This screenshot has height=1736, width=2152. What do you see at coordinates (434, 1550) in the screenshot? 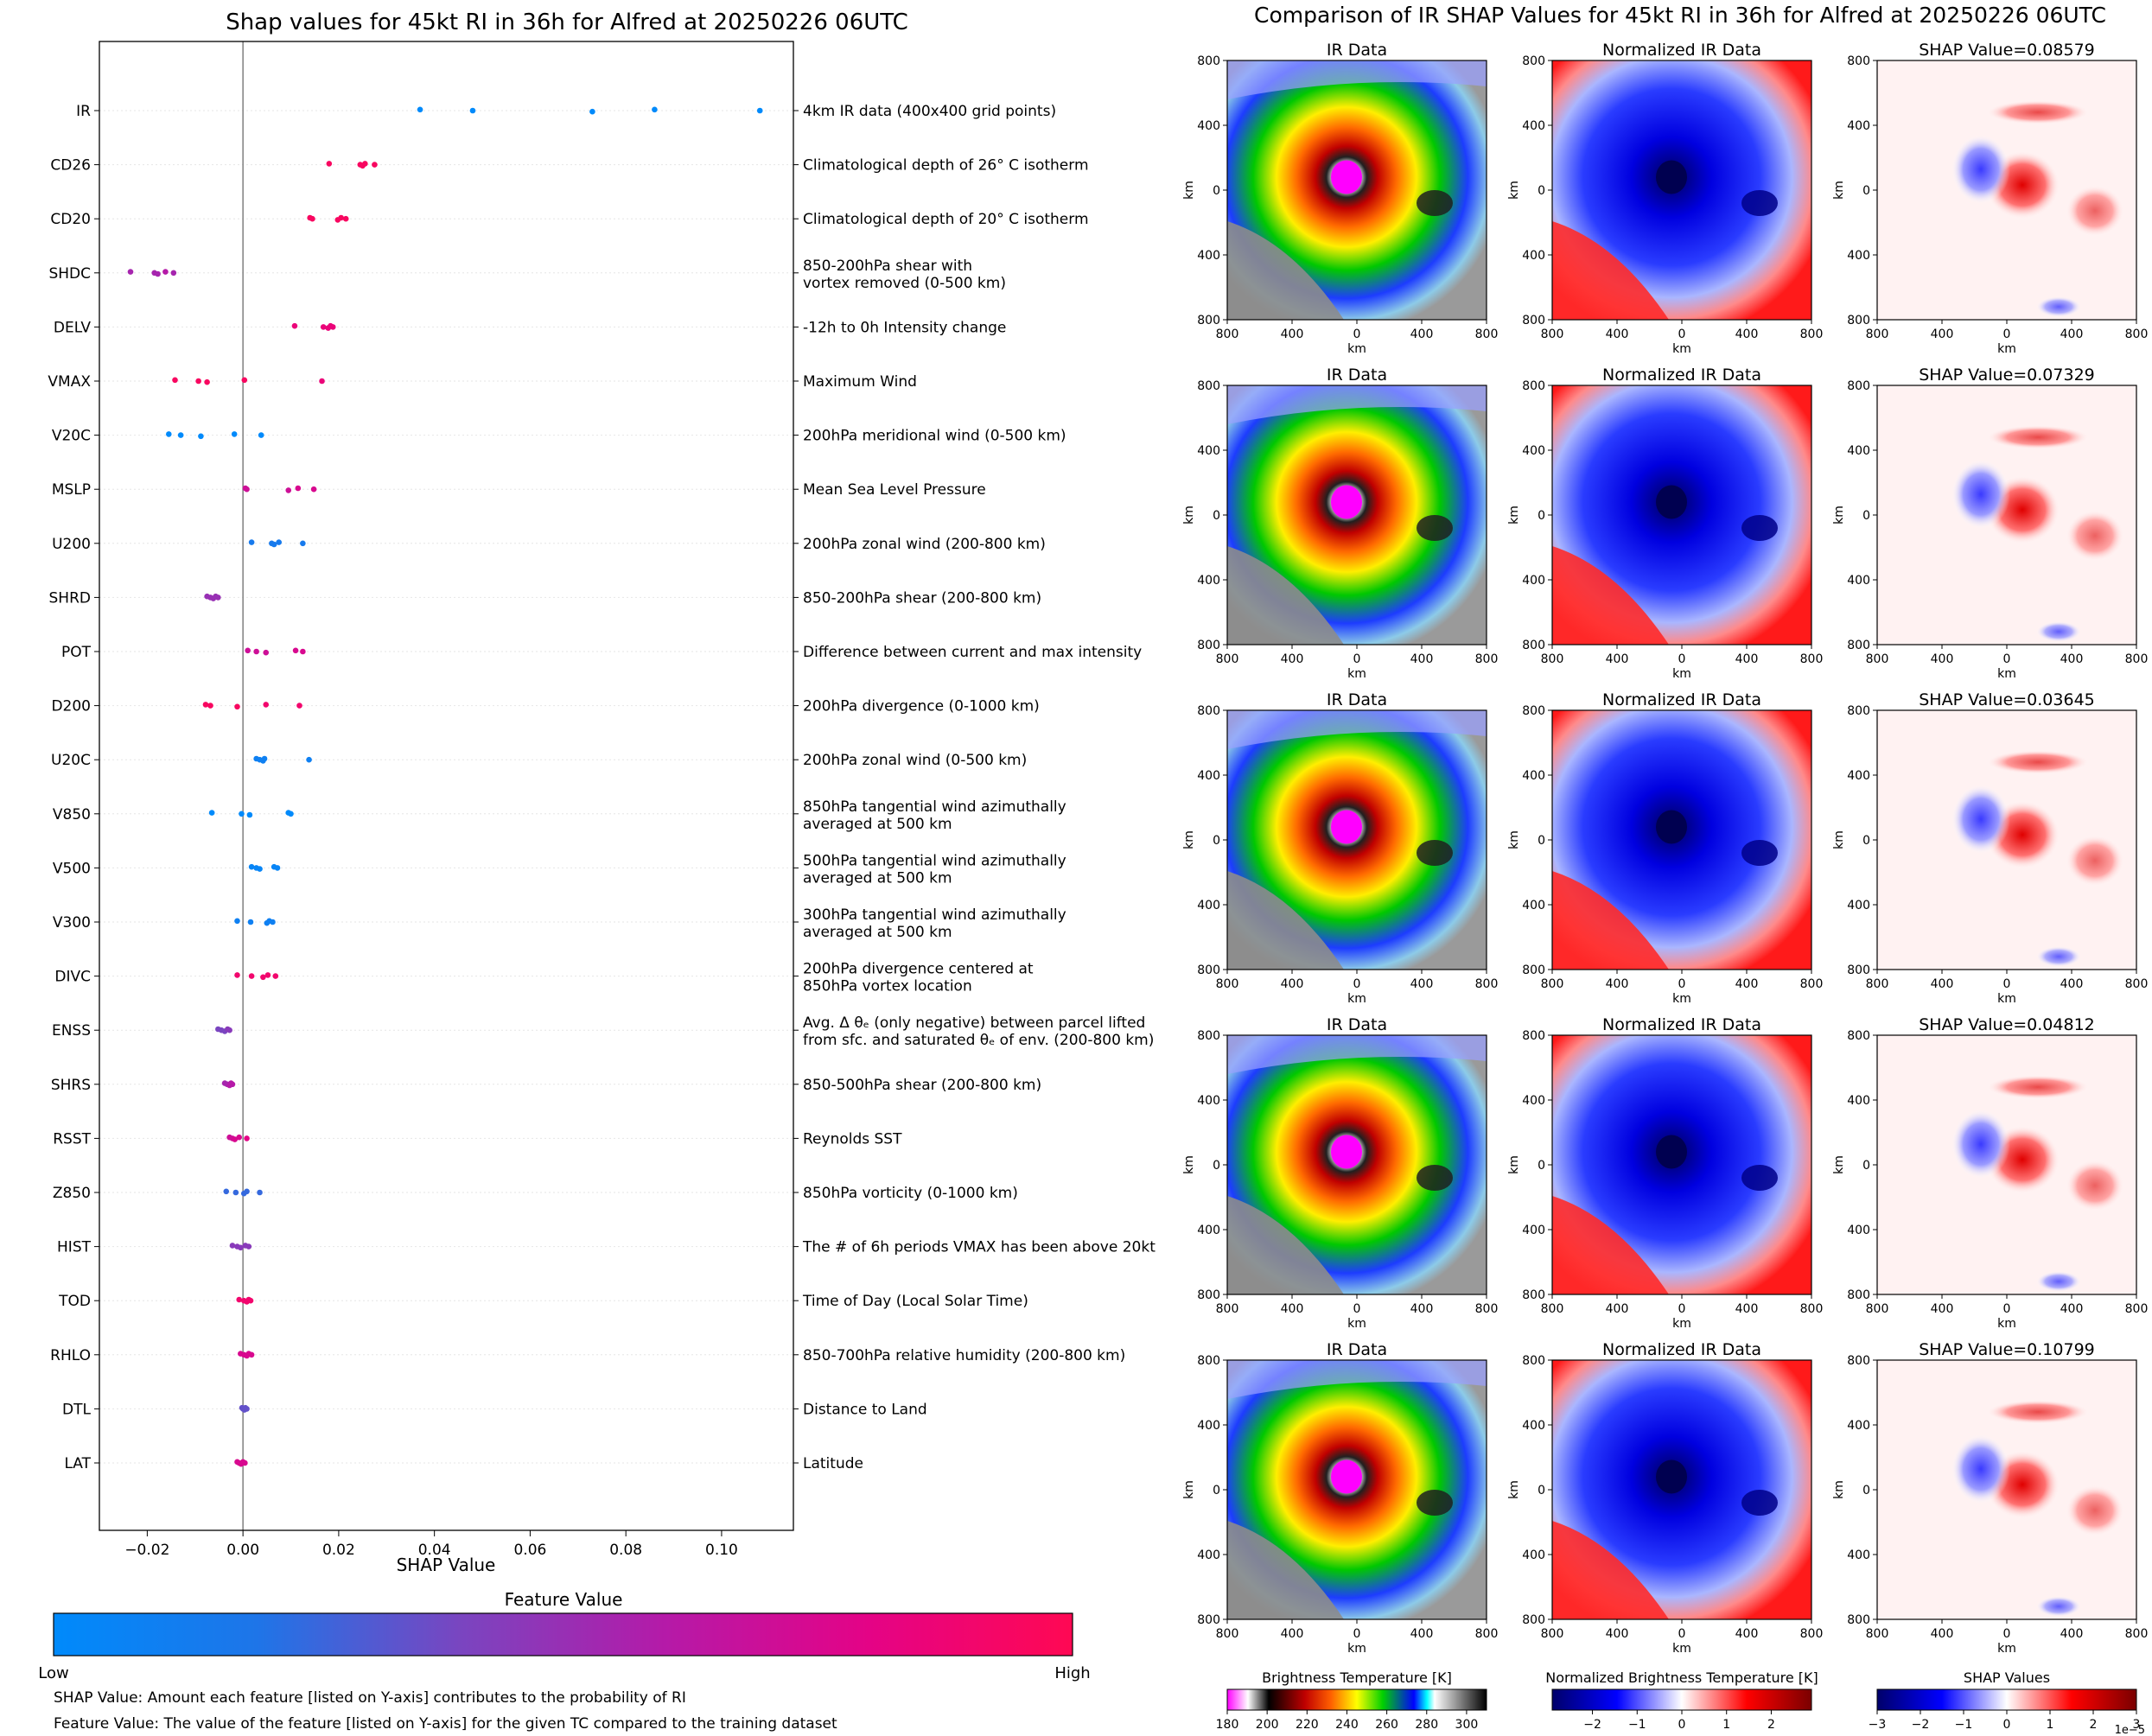
I see `x-tick-label: 0.04` at bounding box center [434, 1550].